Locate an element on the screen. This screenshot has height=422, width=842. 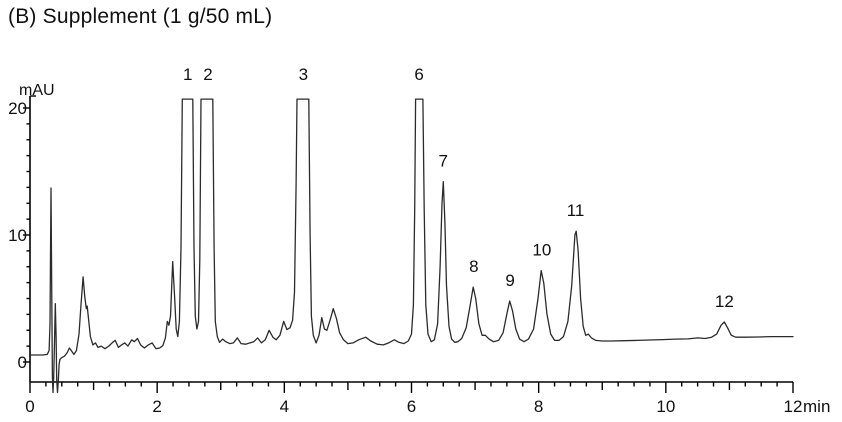
peak-label-9: 9 is located at coordinates (509, 280).